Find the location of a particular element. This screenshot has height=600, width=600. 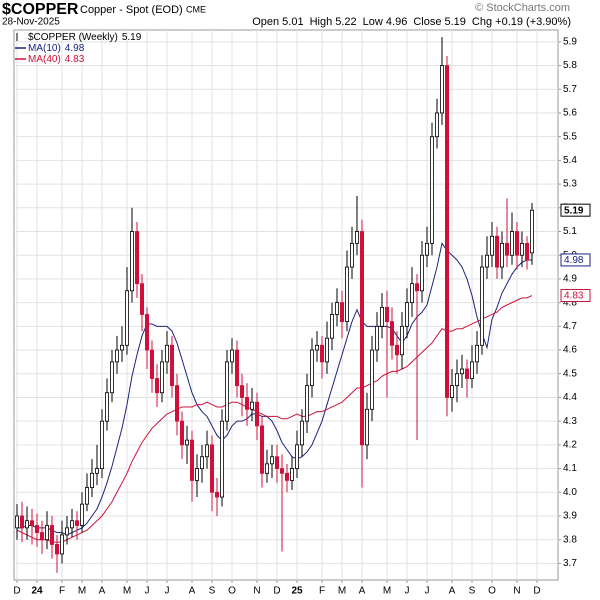

value-tag-label: 5.19 is located at coordinates (574, 210).